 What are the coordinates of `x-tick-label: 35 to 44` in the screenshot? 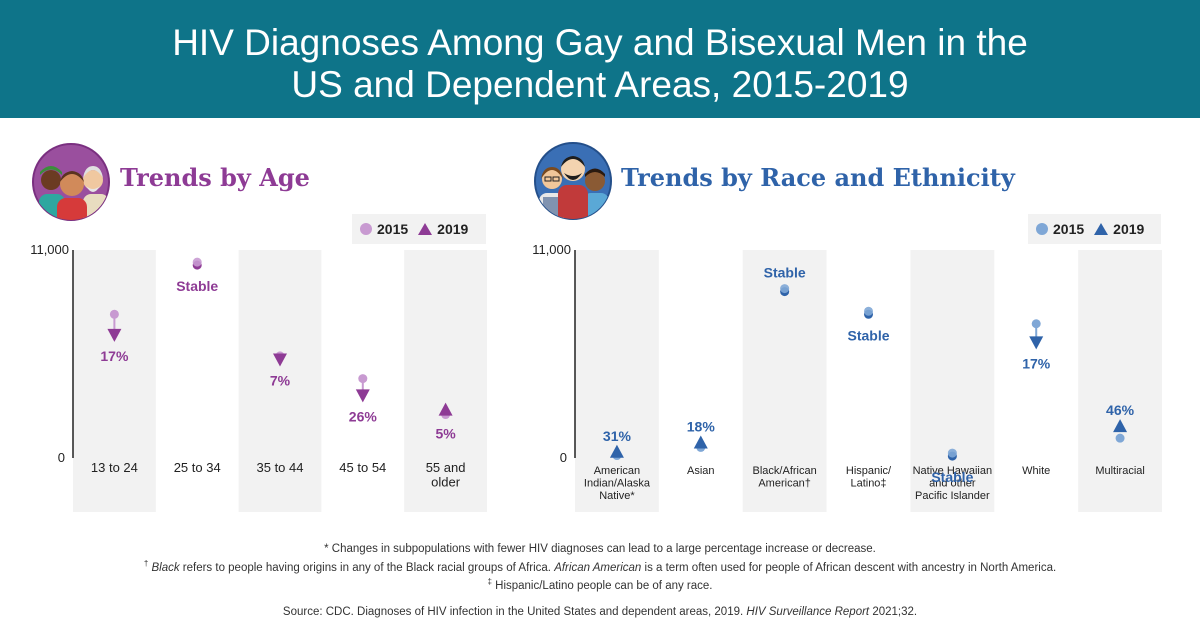 It's located at (280, 467).